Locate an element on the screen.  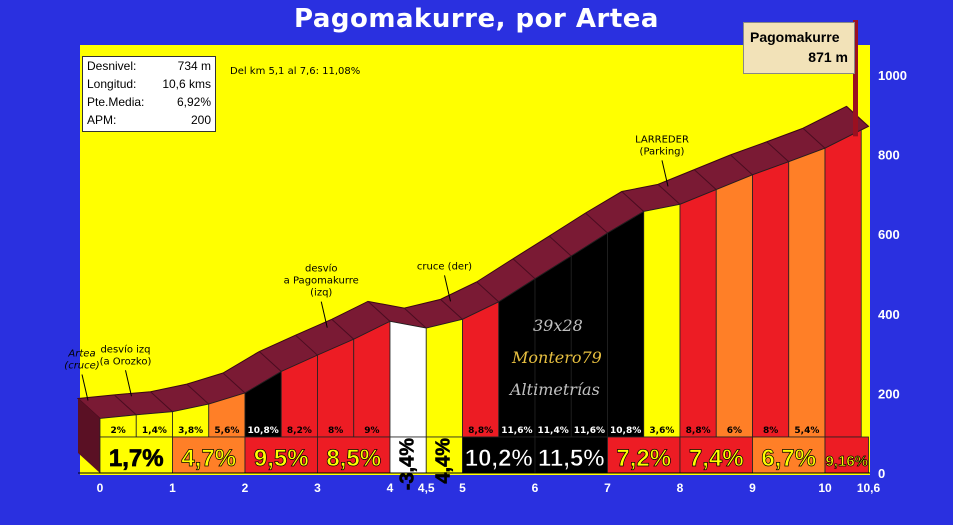
summit-name: Pagomakurre is located at coordinates (794, 37).